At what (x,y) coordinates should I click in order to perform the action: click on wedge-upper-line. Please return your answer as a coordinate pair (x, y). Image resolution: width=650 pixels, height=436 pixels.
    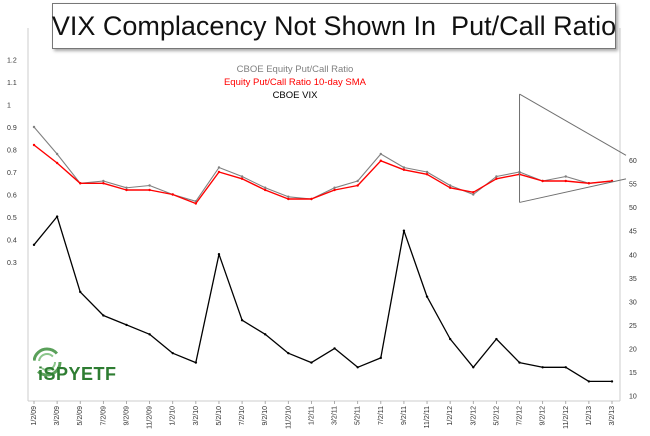
    Looking at the image, I should click on (573, 124).